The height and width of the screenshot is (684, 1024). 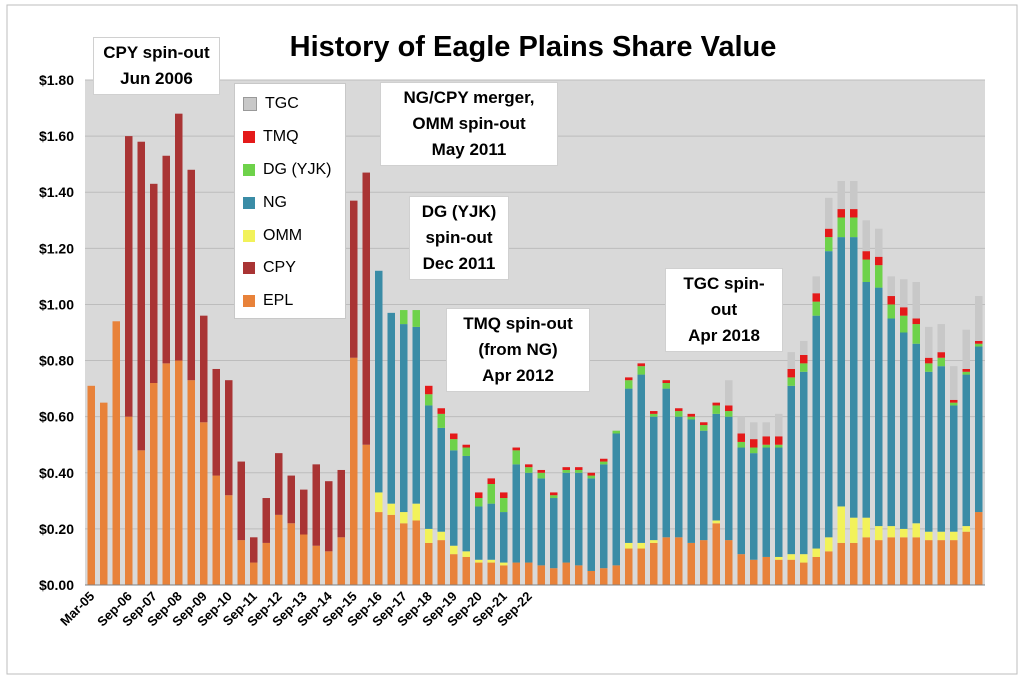 What do you see at coordinates (249, 169) in the screenshot?
I see `legend-swatch` at bounding box center [249, 169].